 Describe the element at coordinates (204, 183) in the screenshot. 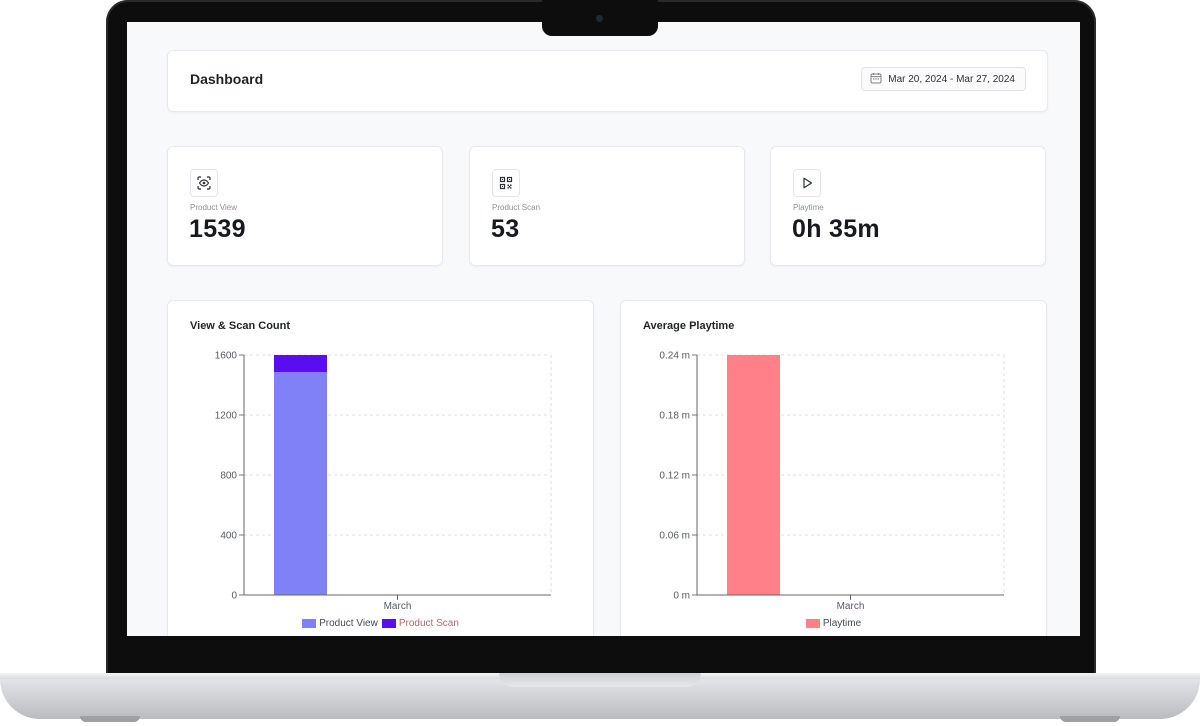

I see `eye-scan-icon` at that location.